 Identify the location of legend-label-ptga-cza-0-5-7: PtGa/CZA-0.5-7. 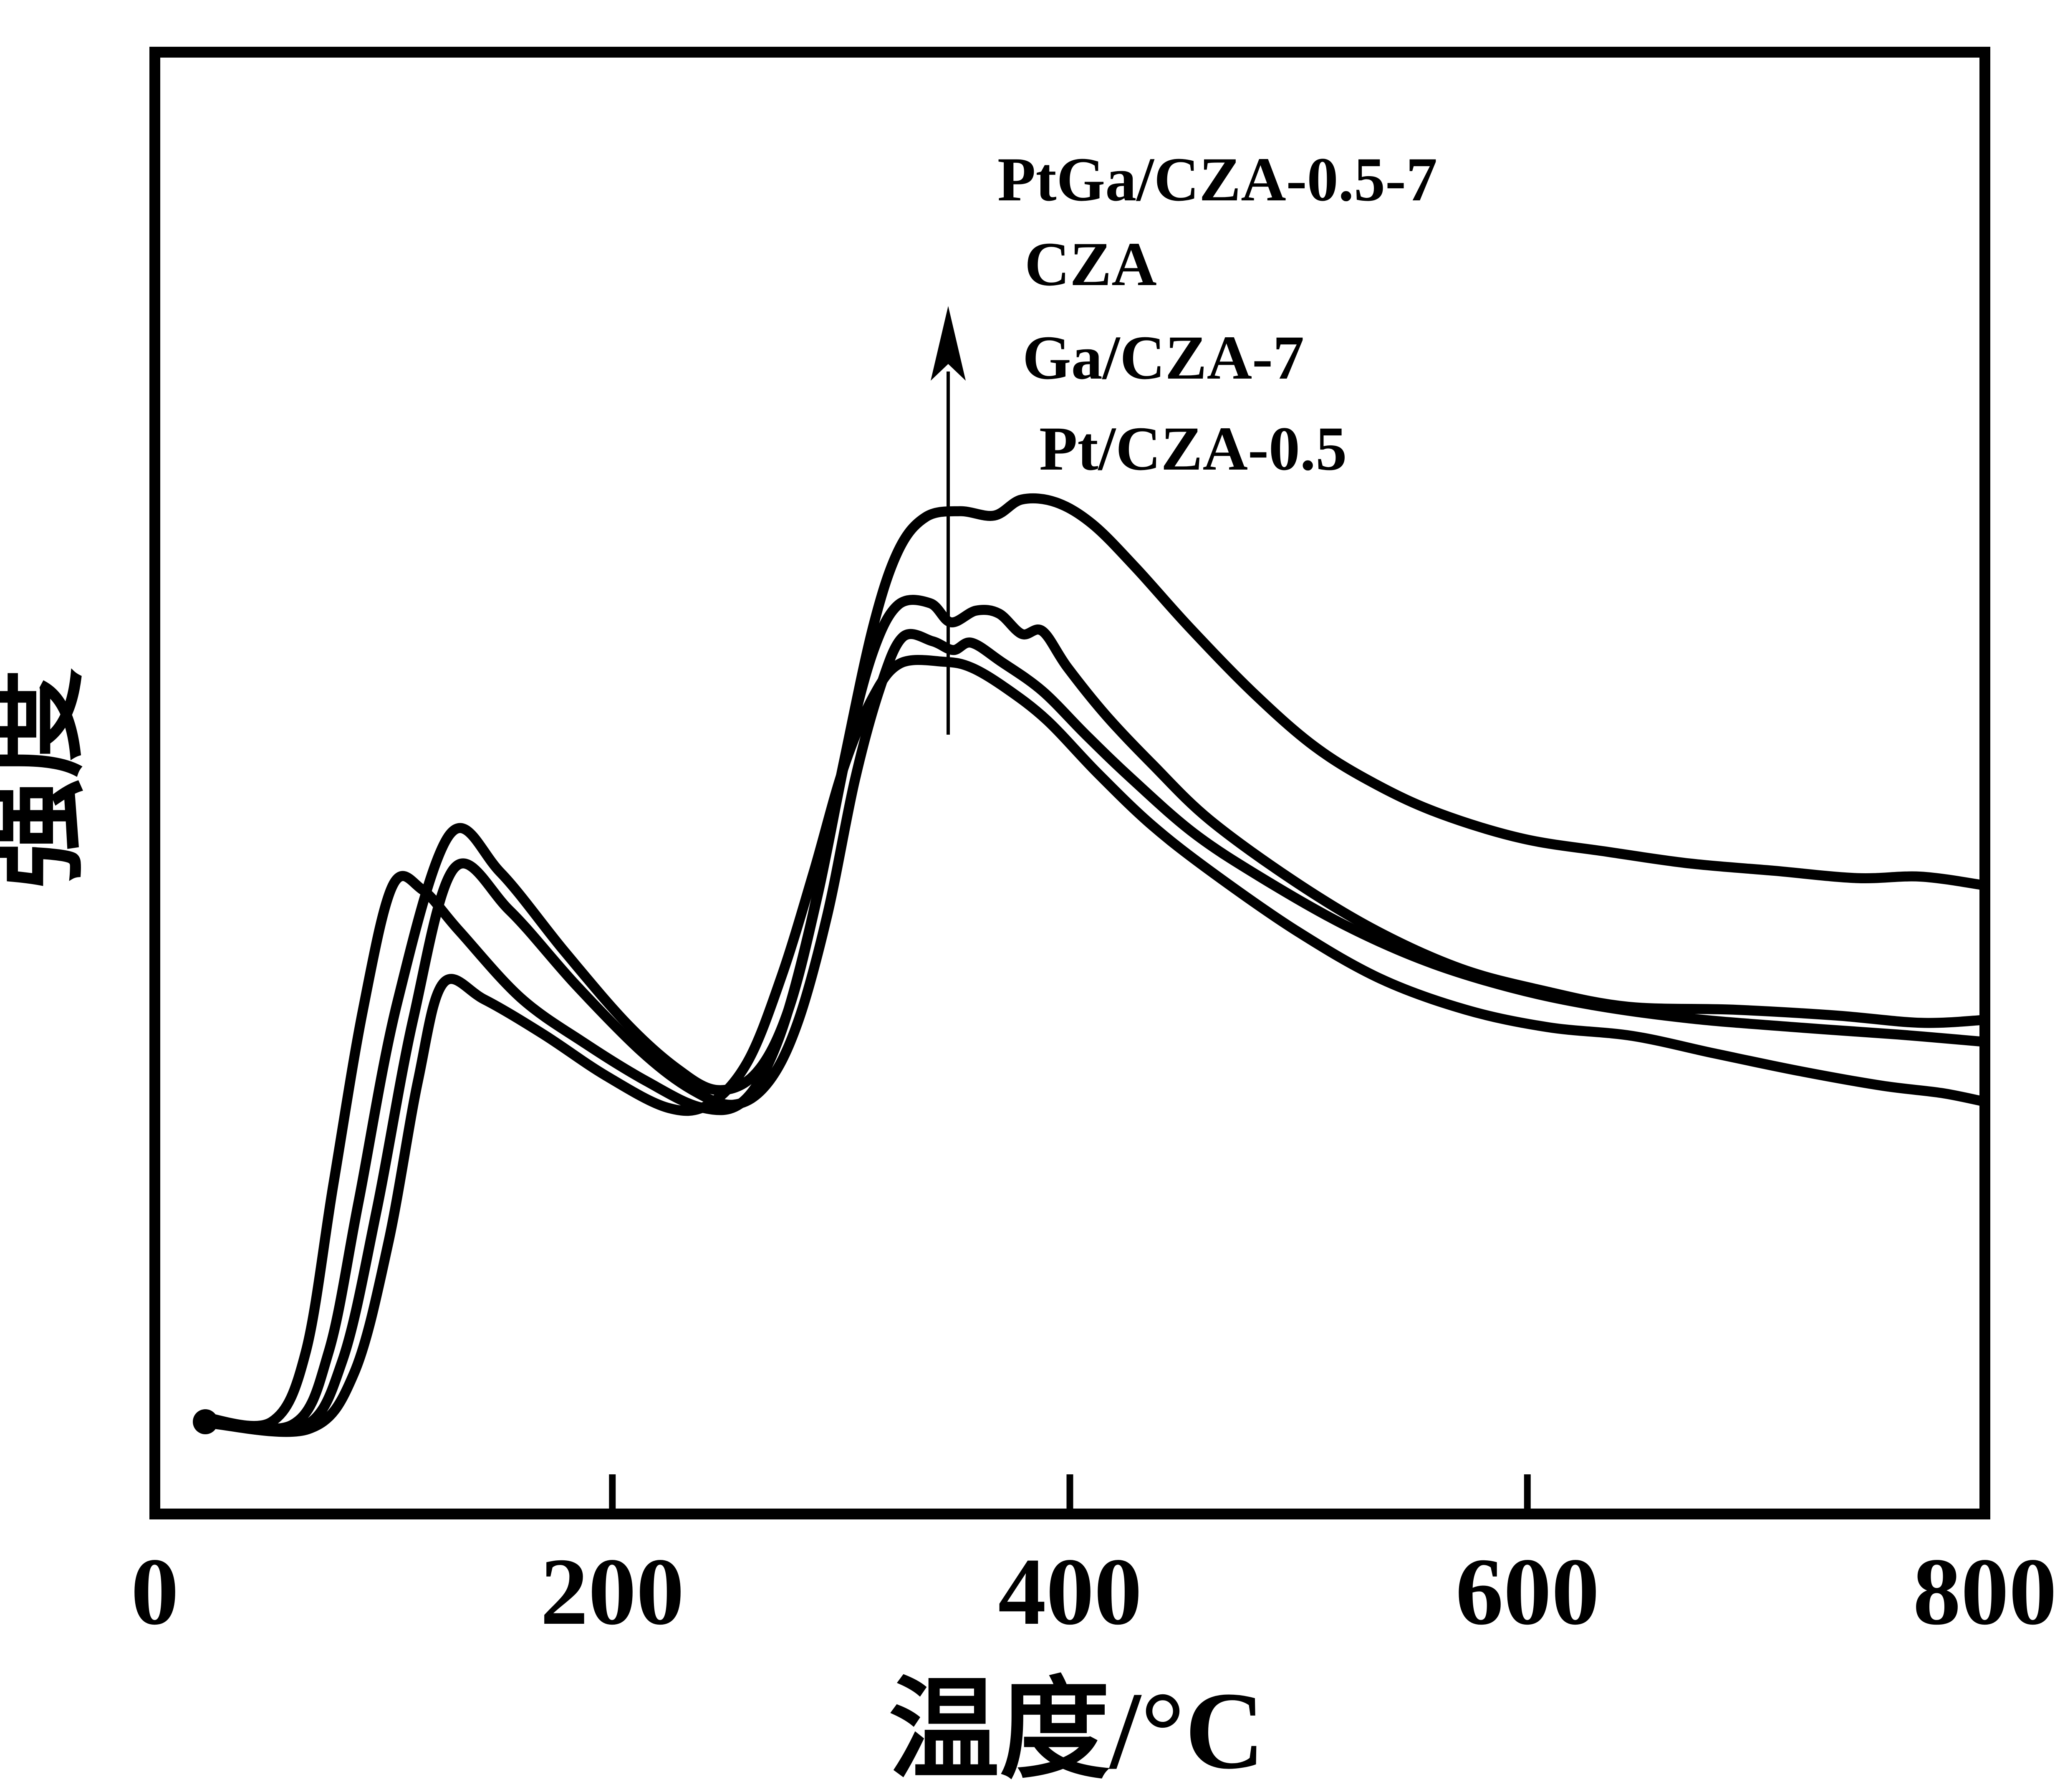
(1217, 180).